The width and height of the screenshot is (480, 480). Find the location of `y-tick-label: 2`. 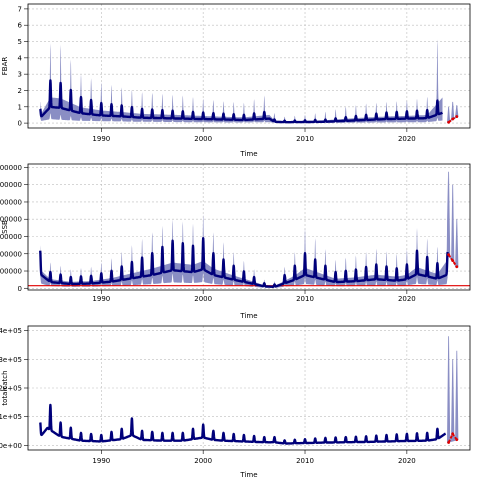

y-tick-label: 2 is located at coordinates (20, 91).